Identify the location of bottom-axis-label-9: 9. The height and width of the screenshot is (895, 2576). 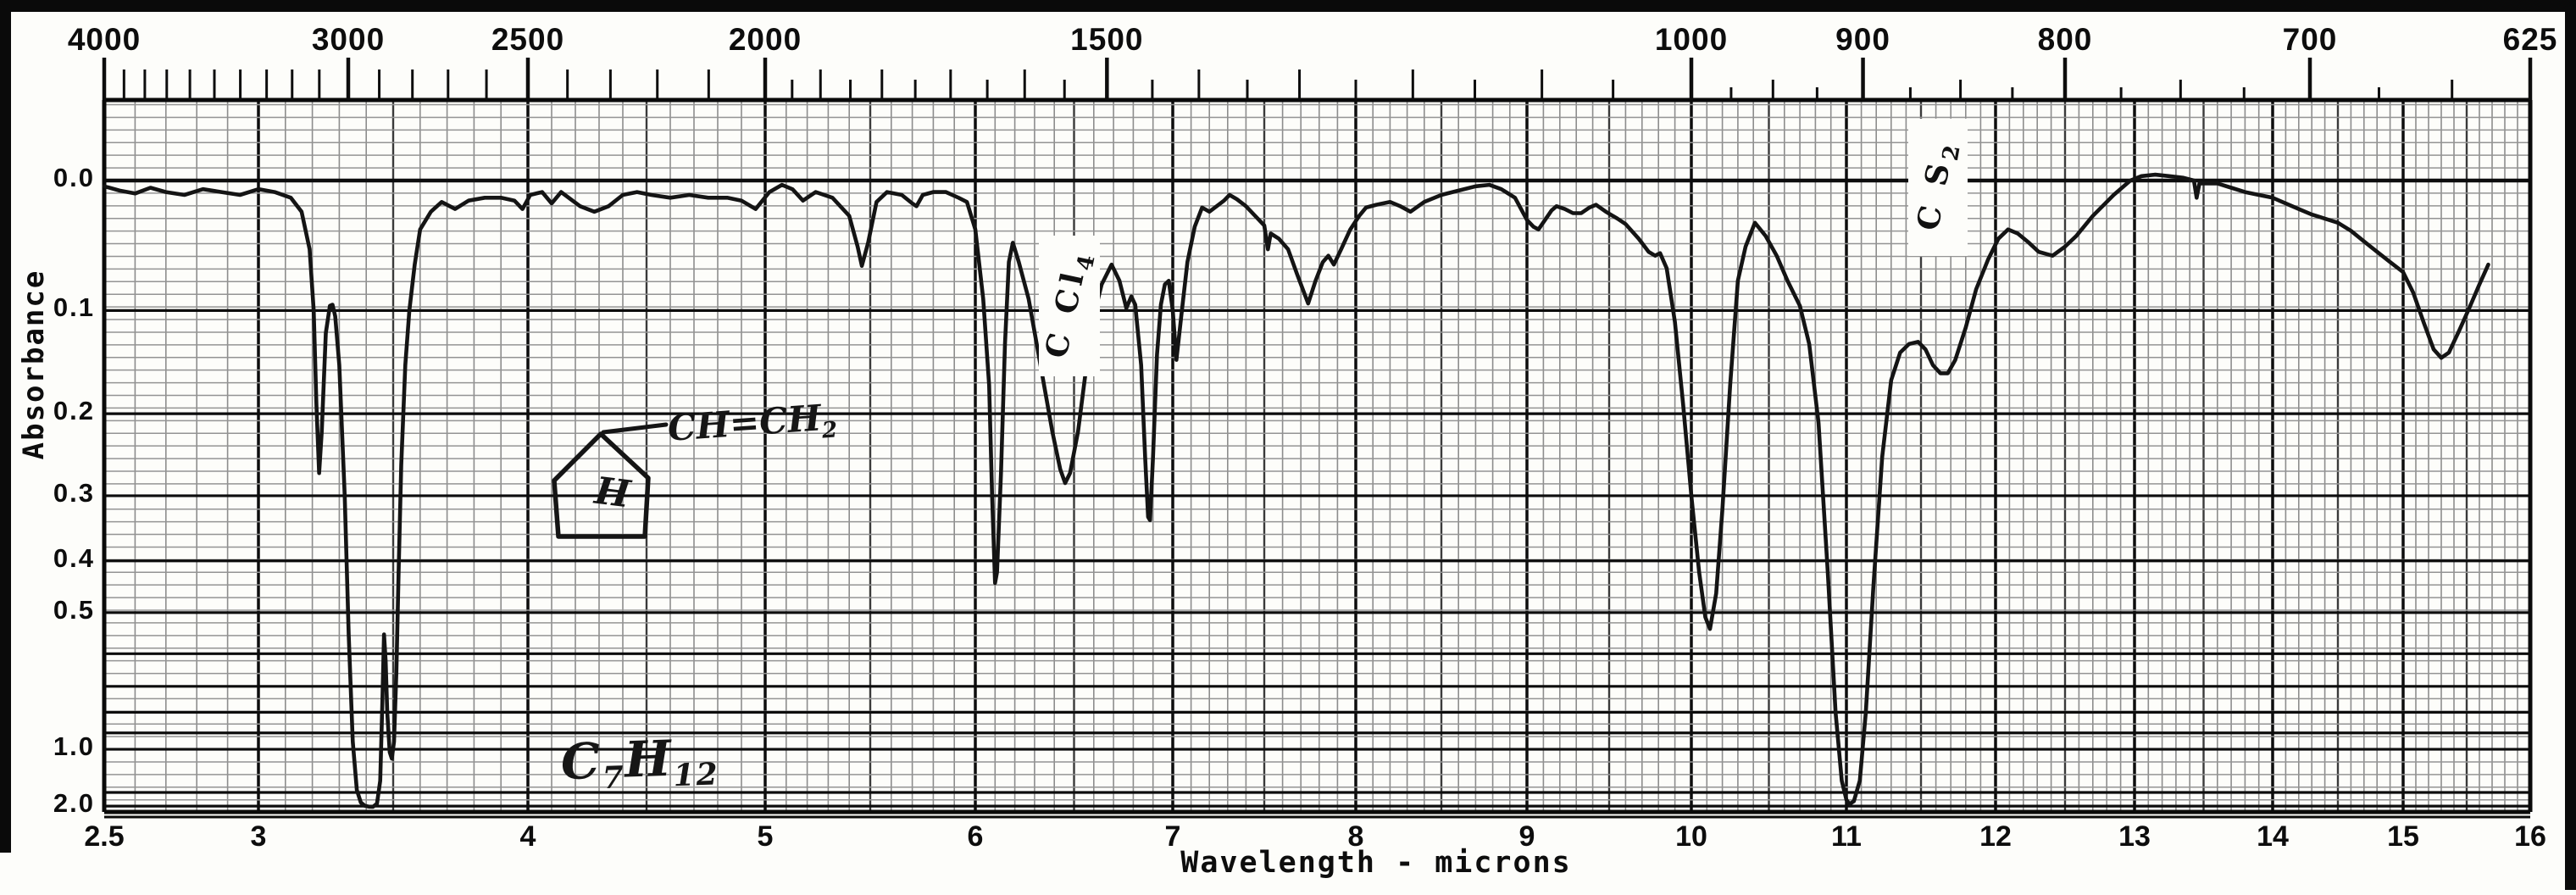
(1526, 837).